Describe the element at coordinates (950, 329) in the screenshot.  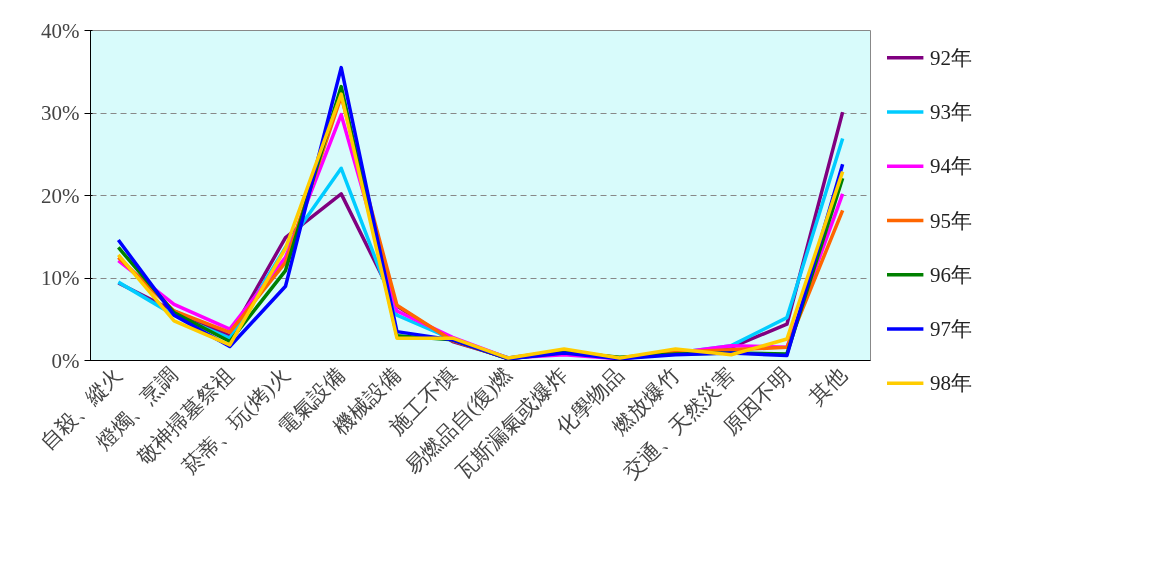
I see `legend-label: 97年` at that location.